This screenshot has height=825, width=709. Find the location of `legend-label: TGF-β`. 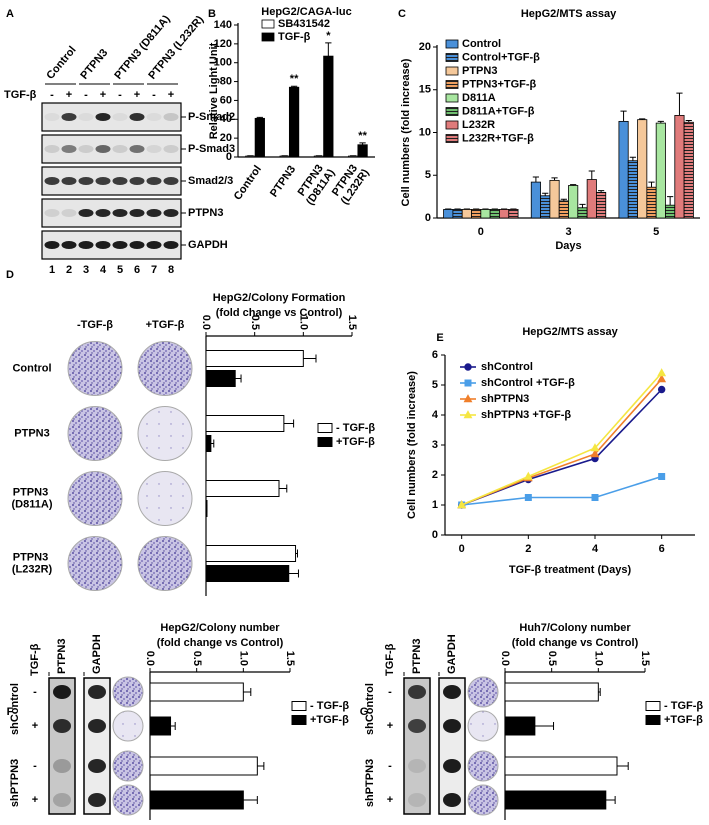

legend-label: TGF-β is located at coordinates (294, 37).